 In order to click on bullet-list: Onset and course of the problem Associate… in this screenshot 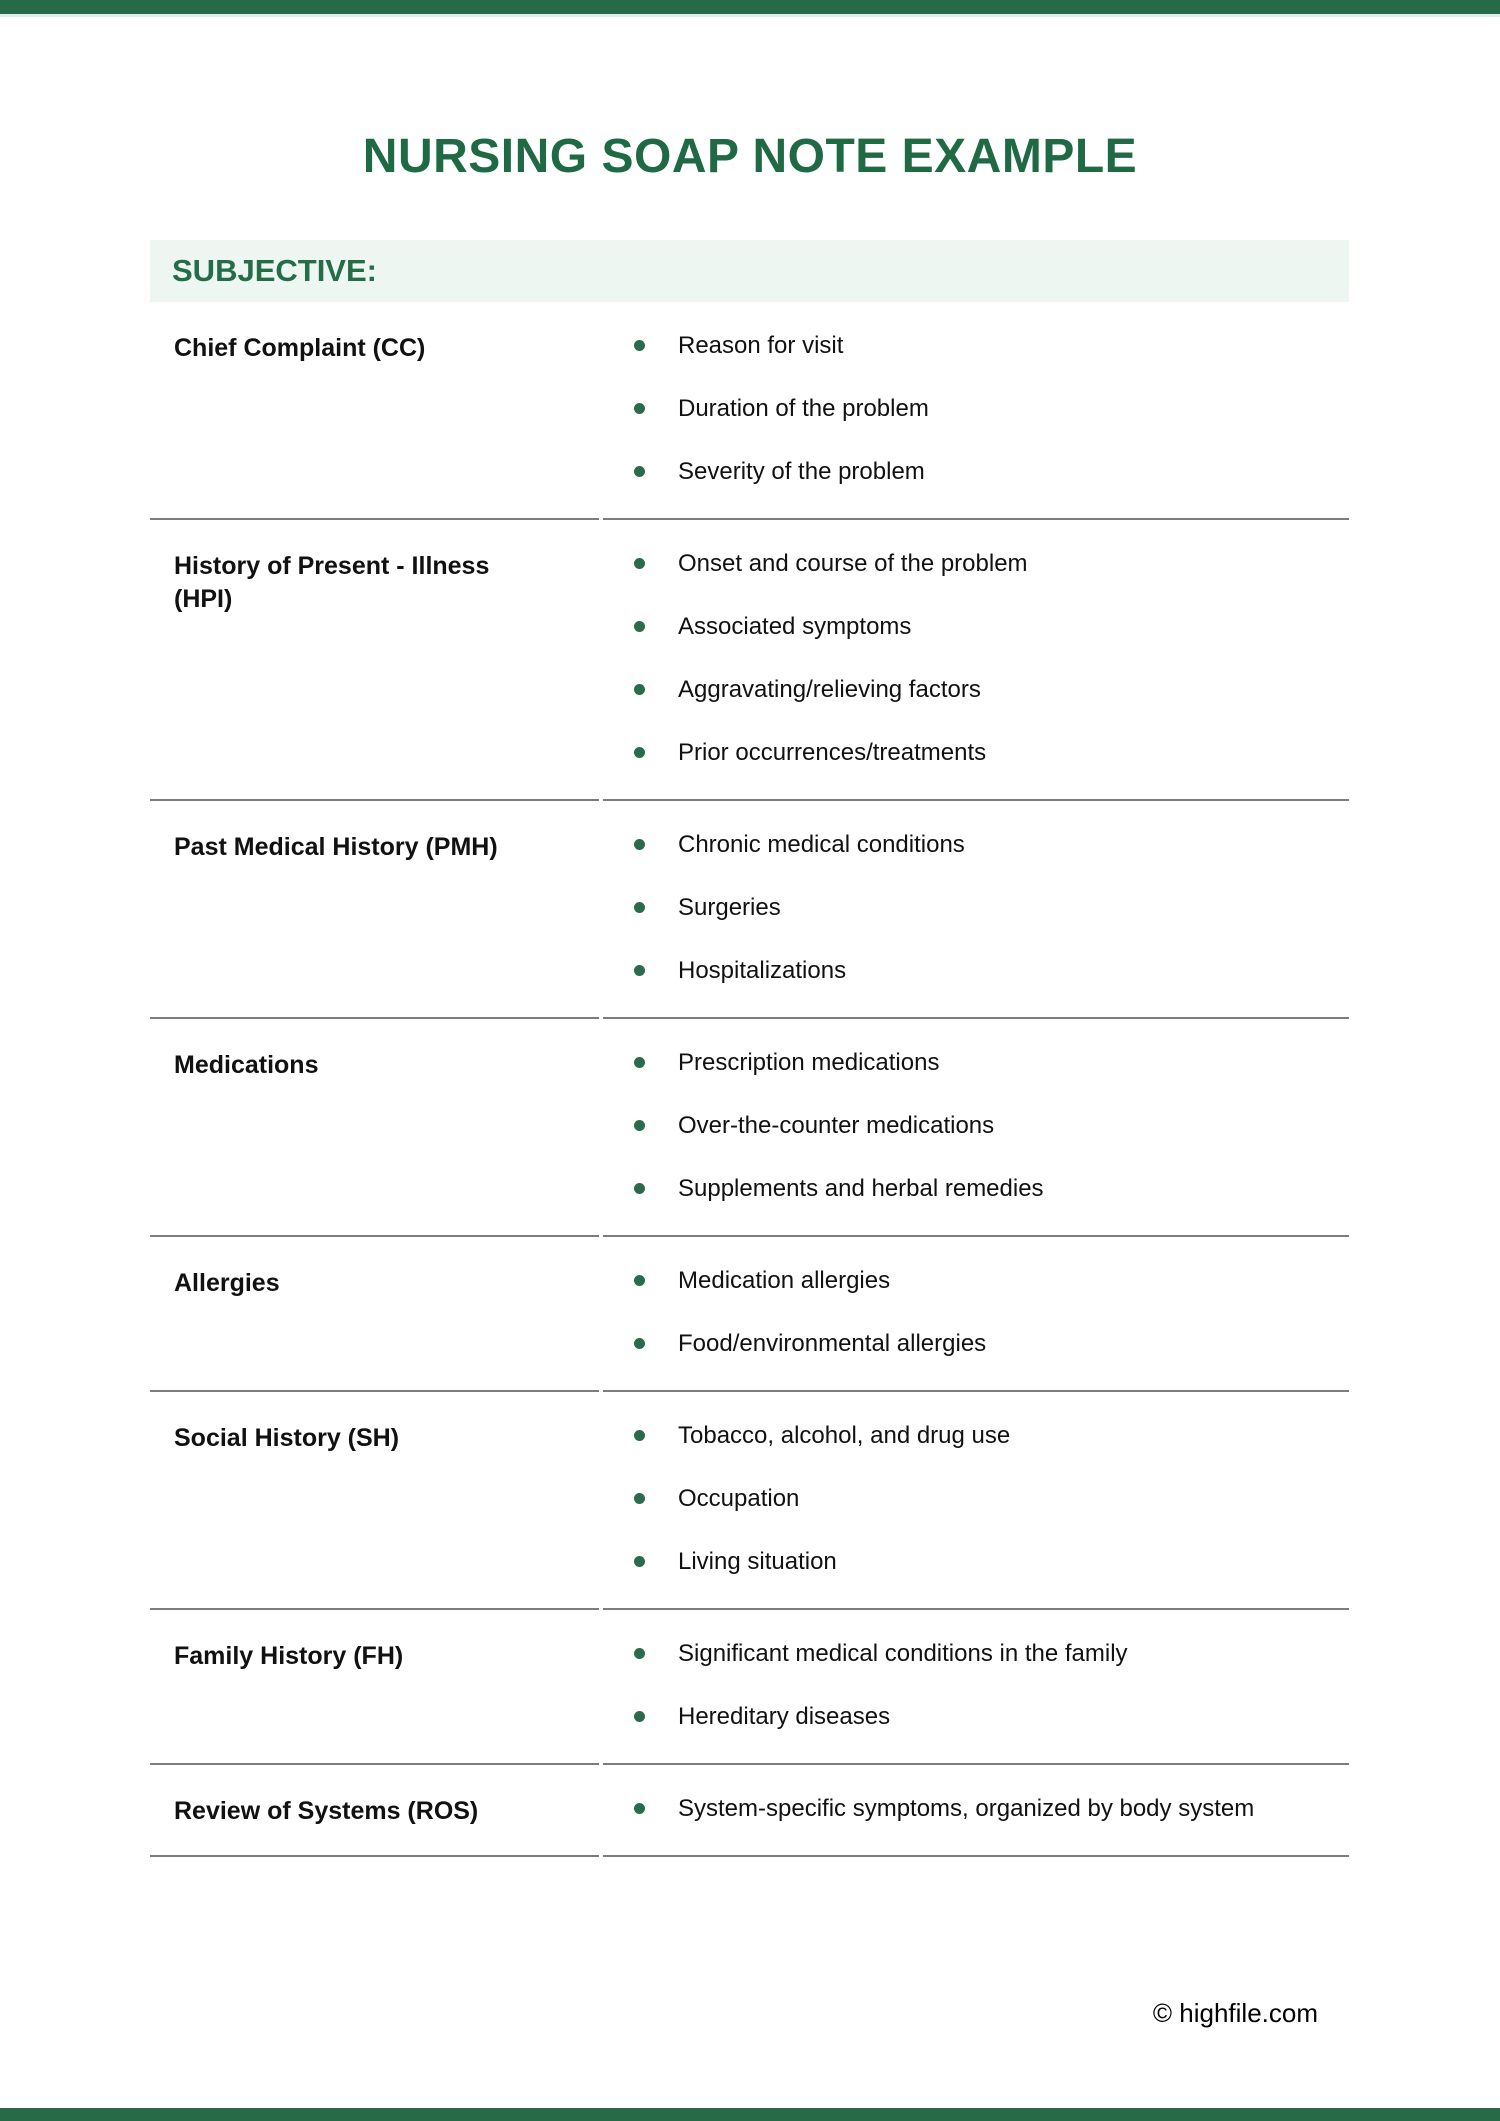, I will do `click(976, 660)`.